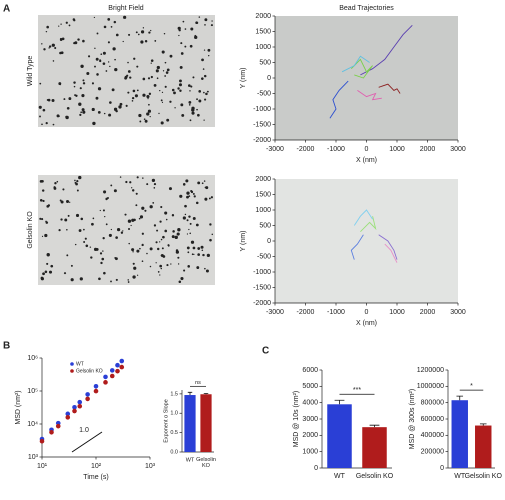  What do you see at coordinates (30, 71) in the screenshot?
I see `row-label: Wild Type` at bounding box center [30, 71].